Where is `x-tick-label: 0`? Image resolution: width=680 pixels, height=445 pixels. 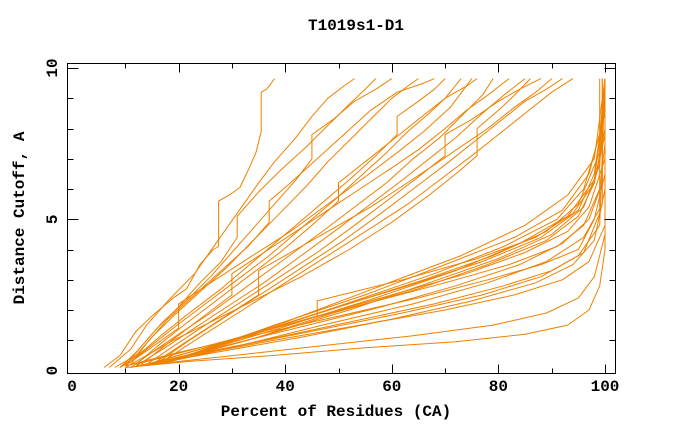 x-tick-label: 0 is located at coordinates (72, 387).